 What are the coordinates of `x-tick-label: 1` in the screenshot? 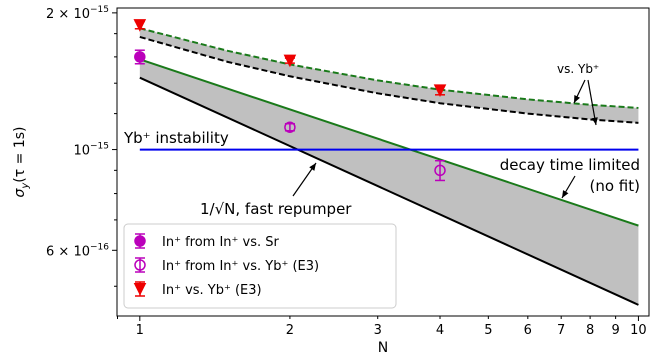 It's located at (140, 330).